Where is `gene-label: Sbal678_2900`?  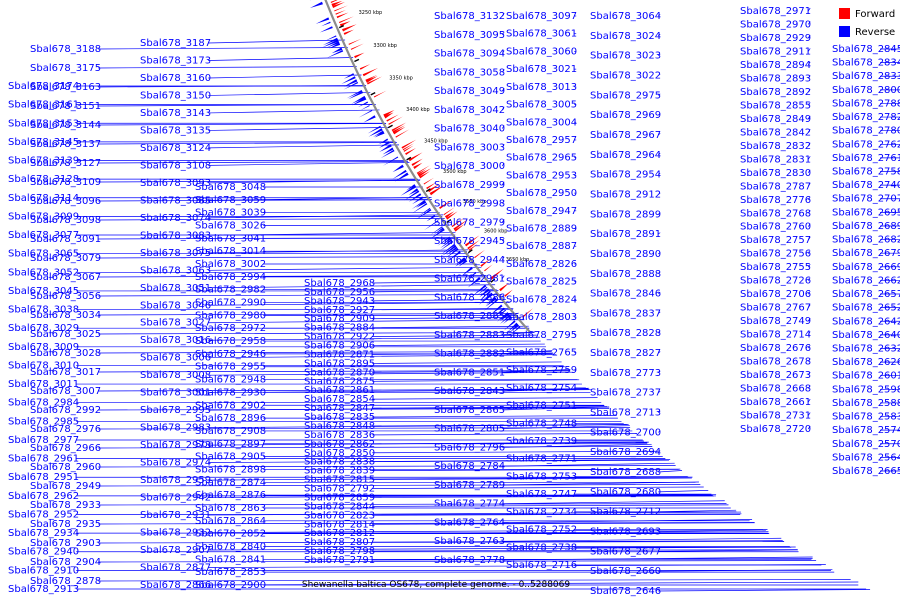
gene-label: Sbal678_2900 is located at coordinates (230, 585).